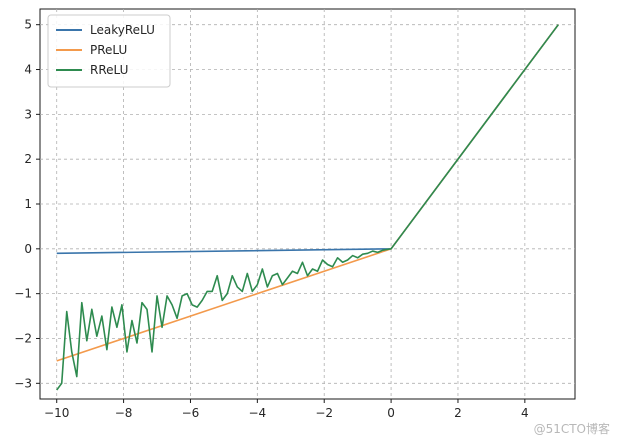  Describe the element at coordinates (124, 413) in the screenshot. I see `x-tick-label: −8` at that location.